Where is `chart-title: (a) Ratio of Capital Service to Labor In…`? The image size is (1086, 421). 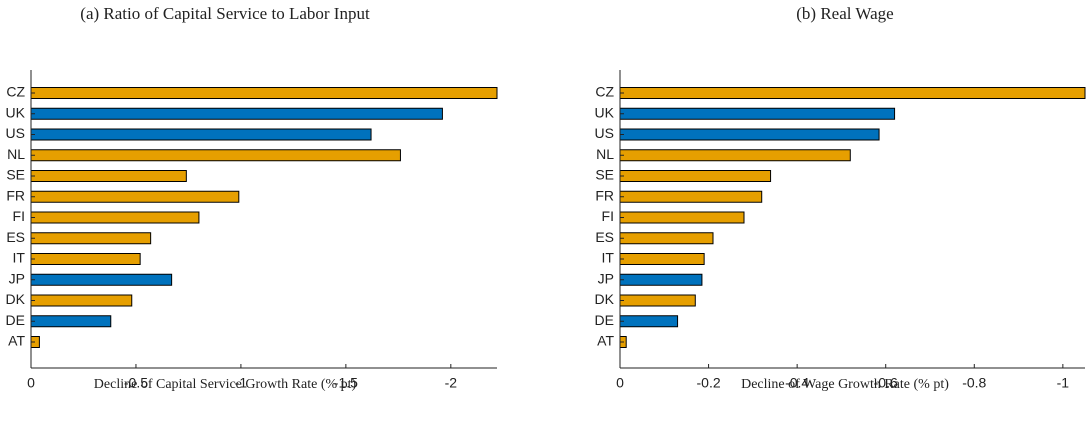
chart-title: (a) Ratio of Capital Service to Labor In… is located at coordinates (225, 13).